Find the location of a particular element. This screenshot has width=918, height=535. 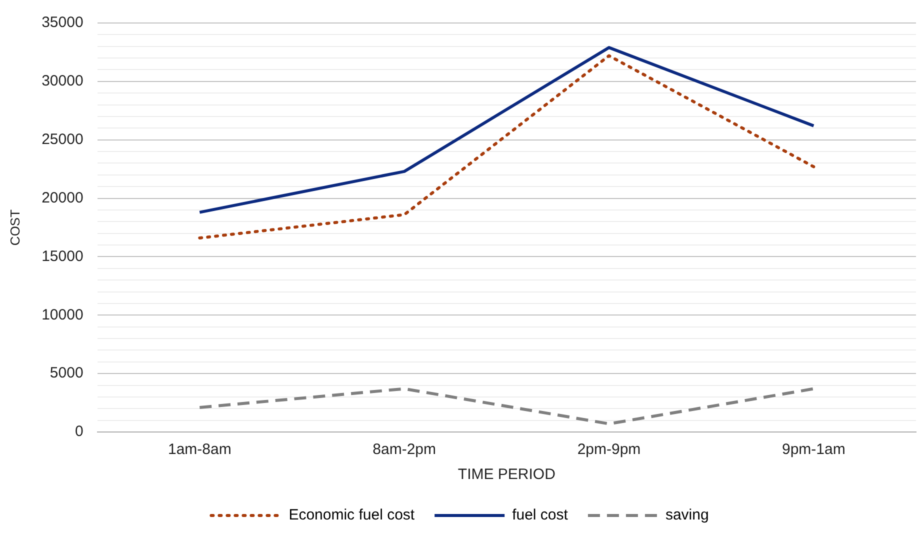

x-tick-label: 1am-8am is located at coordinates (200, 449).